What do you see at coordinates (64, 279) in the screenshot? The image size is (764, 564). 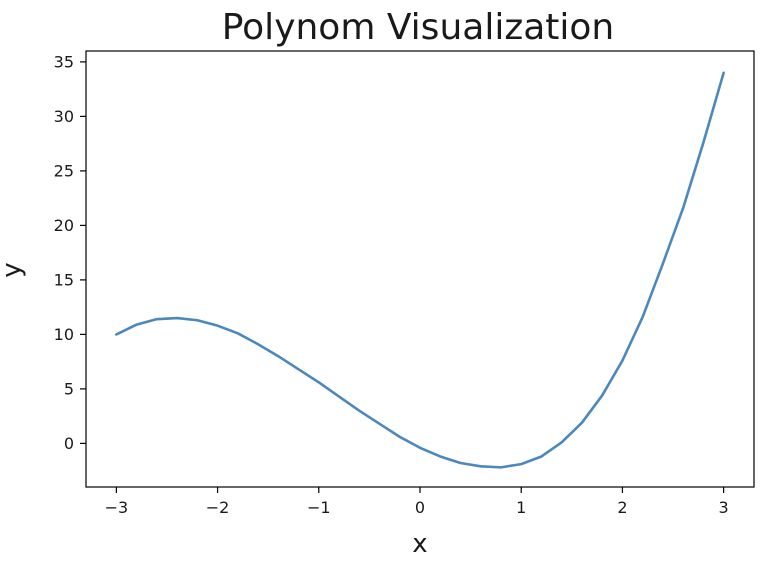 I see `y-tick-label: 15` at bounding box center [64, 279].